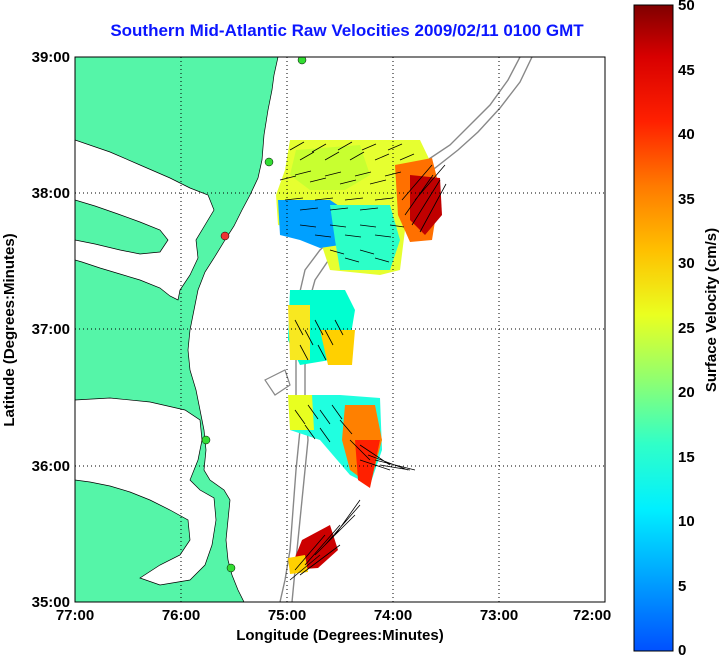 The height and width of the screenshot is (659, 724). I want to click on x-tick-label: 73:00, so click(499, 615).